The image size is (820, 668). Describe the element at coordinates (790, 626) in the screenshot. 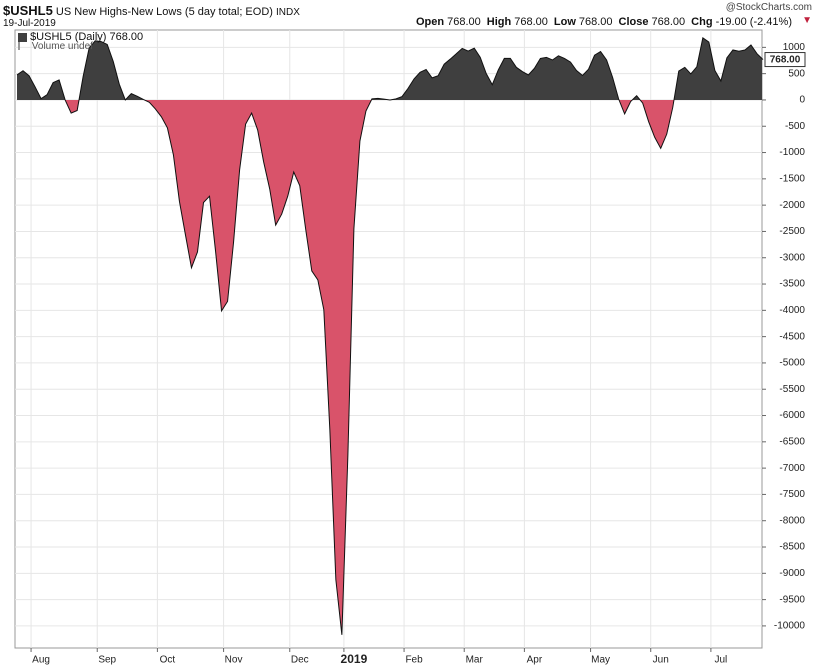

I see `y-tick-label: -10000` at that location.